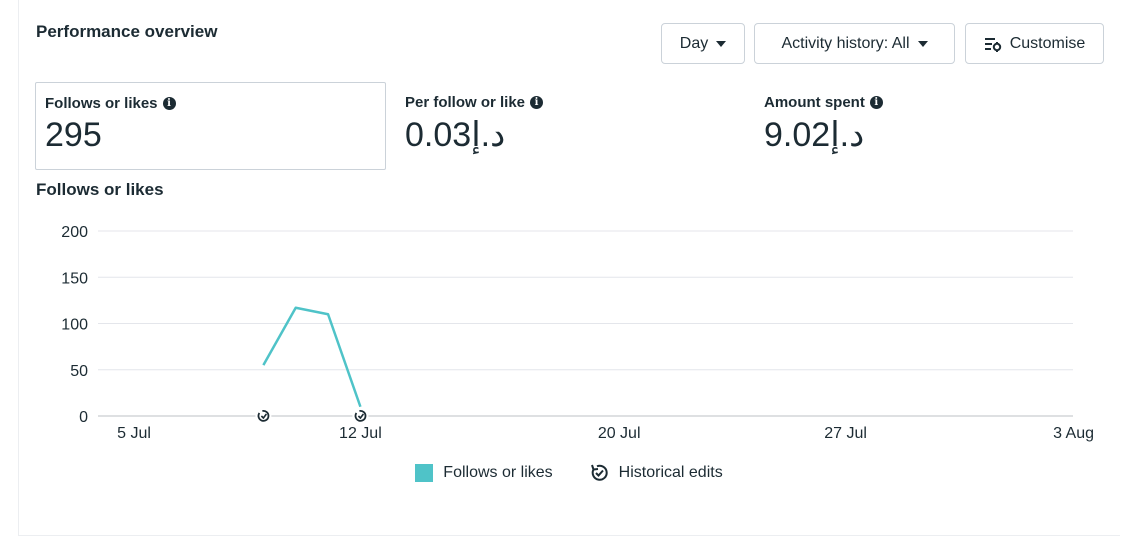 The width and height of the screenshot is (1138, 552). I want to click on y-tick-label: 100, so click(74, 325).